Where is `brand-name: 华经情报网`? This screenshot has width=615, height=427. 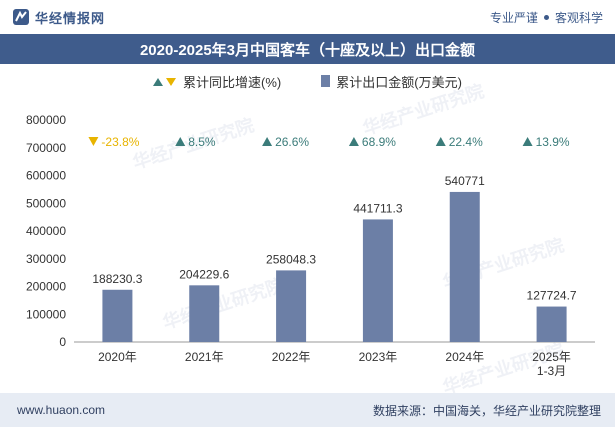 brand-name: 华经情报网 is located at coordinates (70, 18).